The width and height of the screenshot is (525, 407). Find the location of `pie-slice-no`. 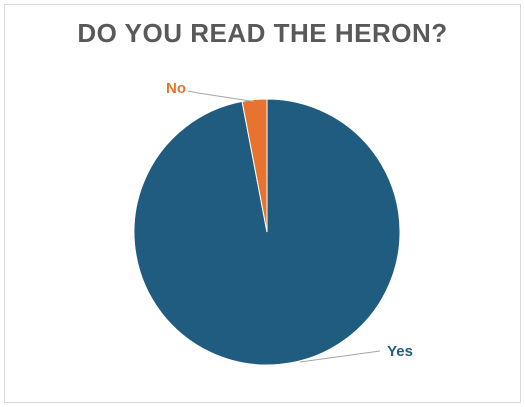

pie-slice-no is located at coordinates (254, 165).